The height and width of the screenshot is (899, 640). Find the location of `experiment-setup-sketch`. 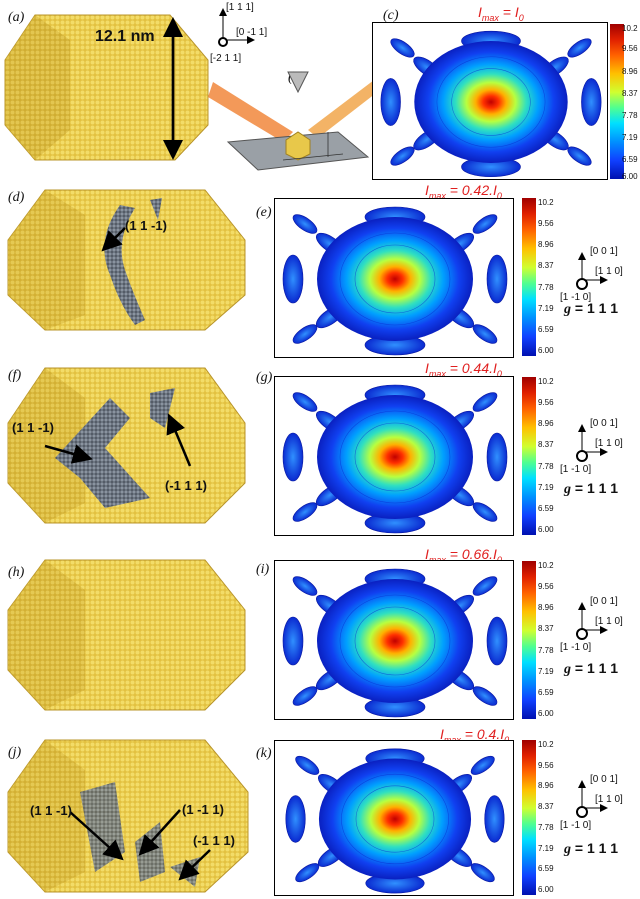

experiment-setup-sketch is located at coordinates (294, 121).